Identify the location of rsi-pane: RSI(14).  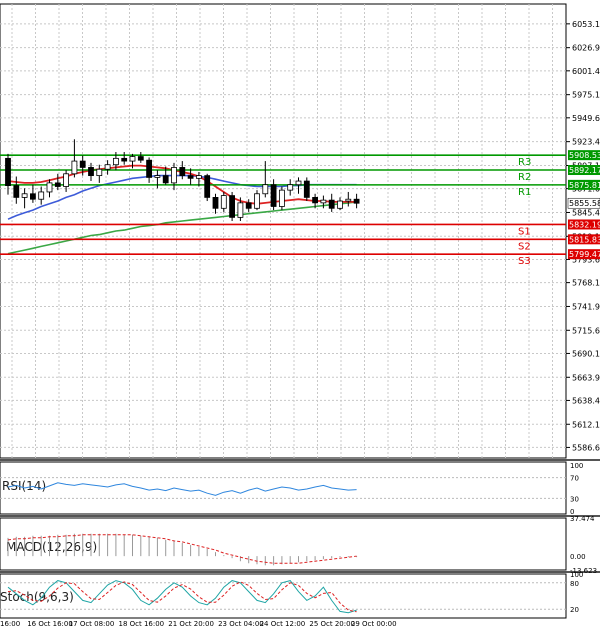
(283, 488).